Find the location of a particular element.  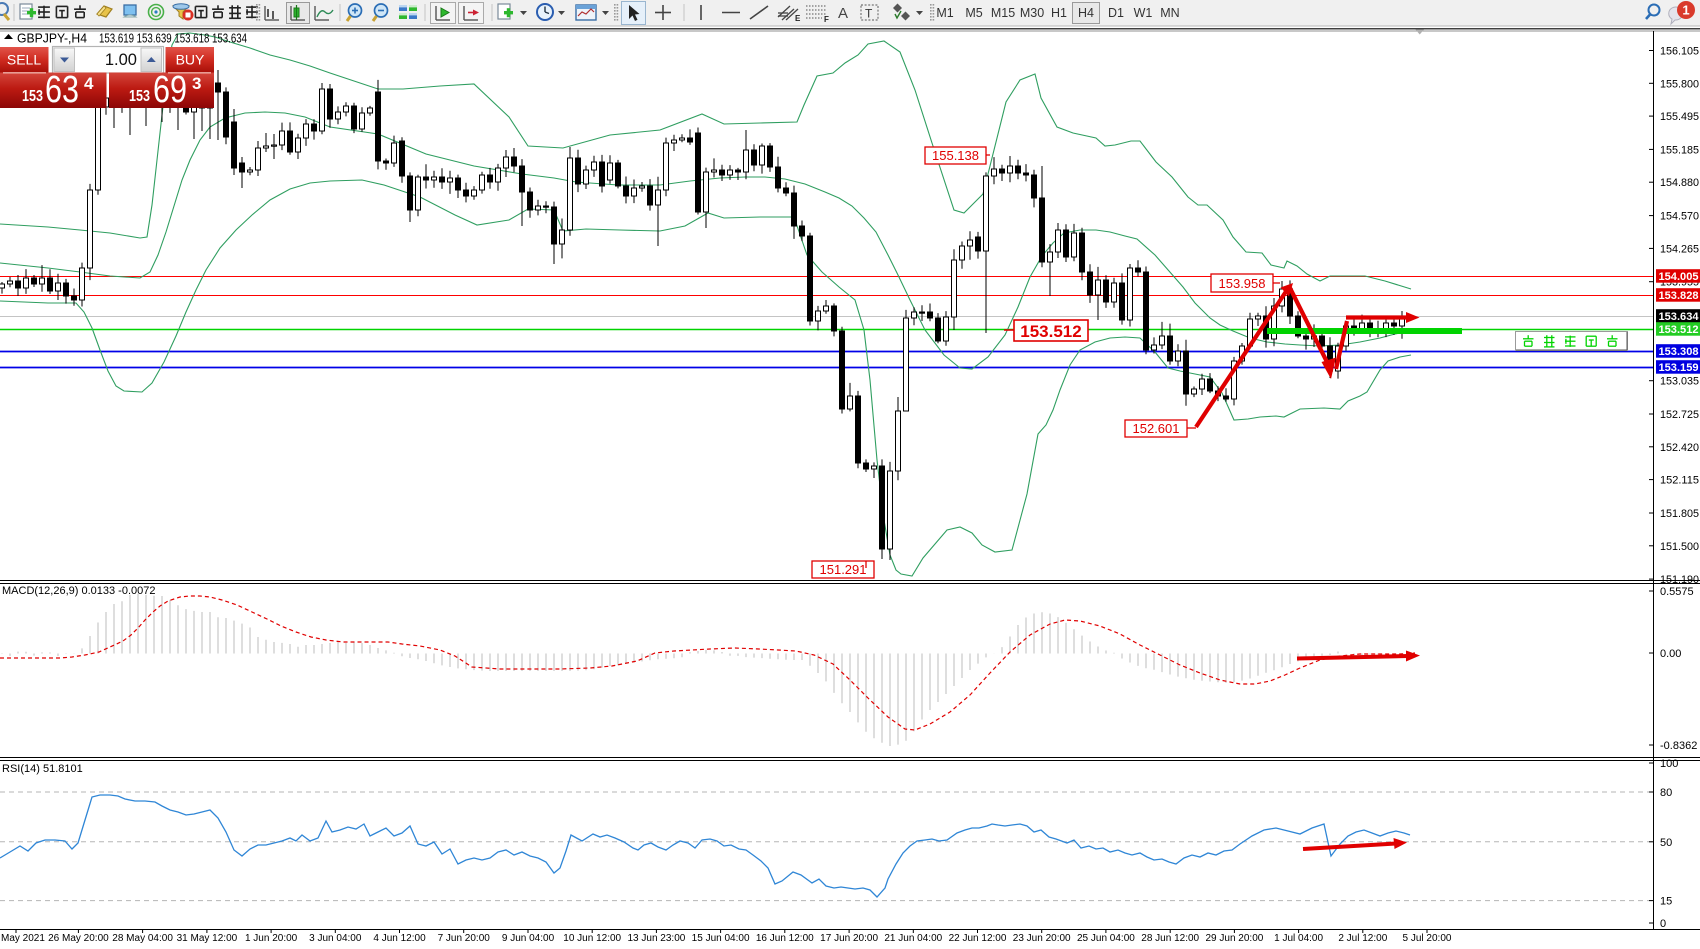

svg-text: 69 is located at coordinates (170, 90).